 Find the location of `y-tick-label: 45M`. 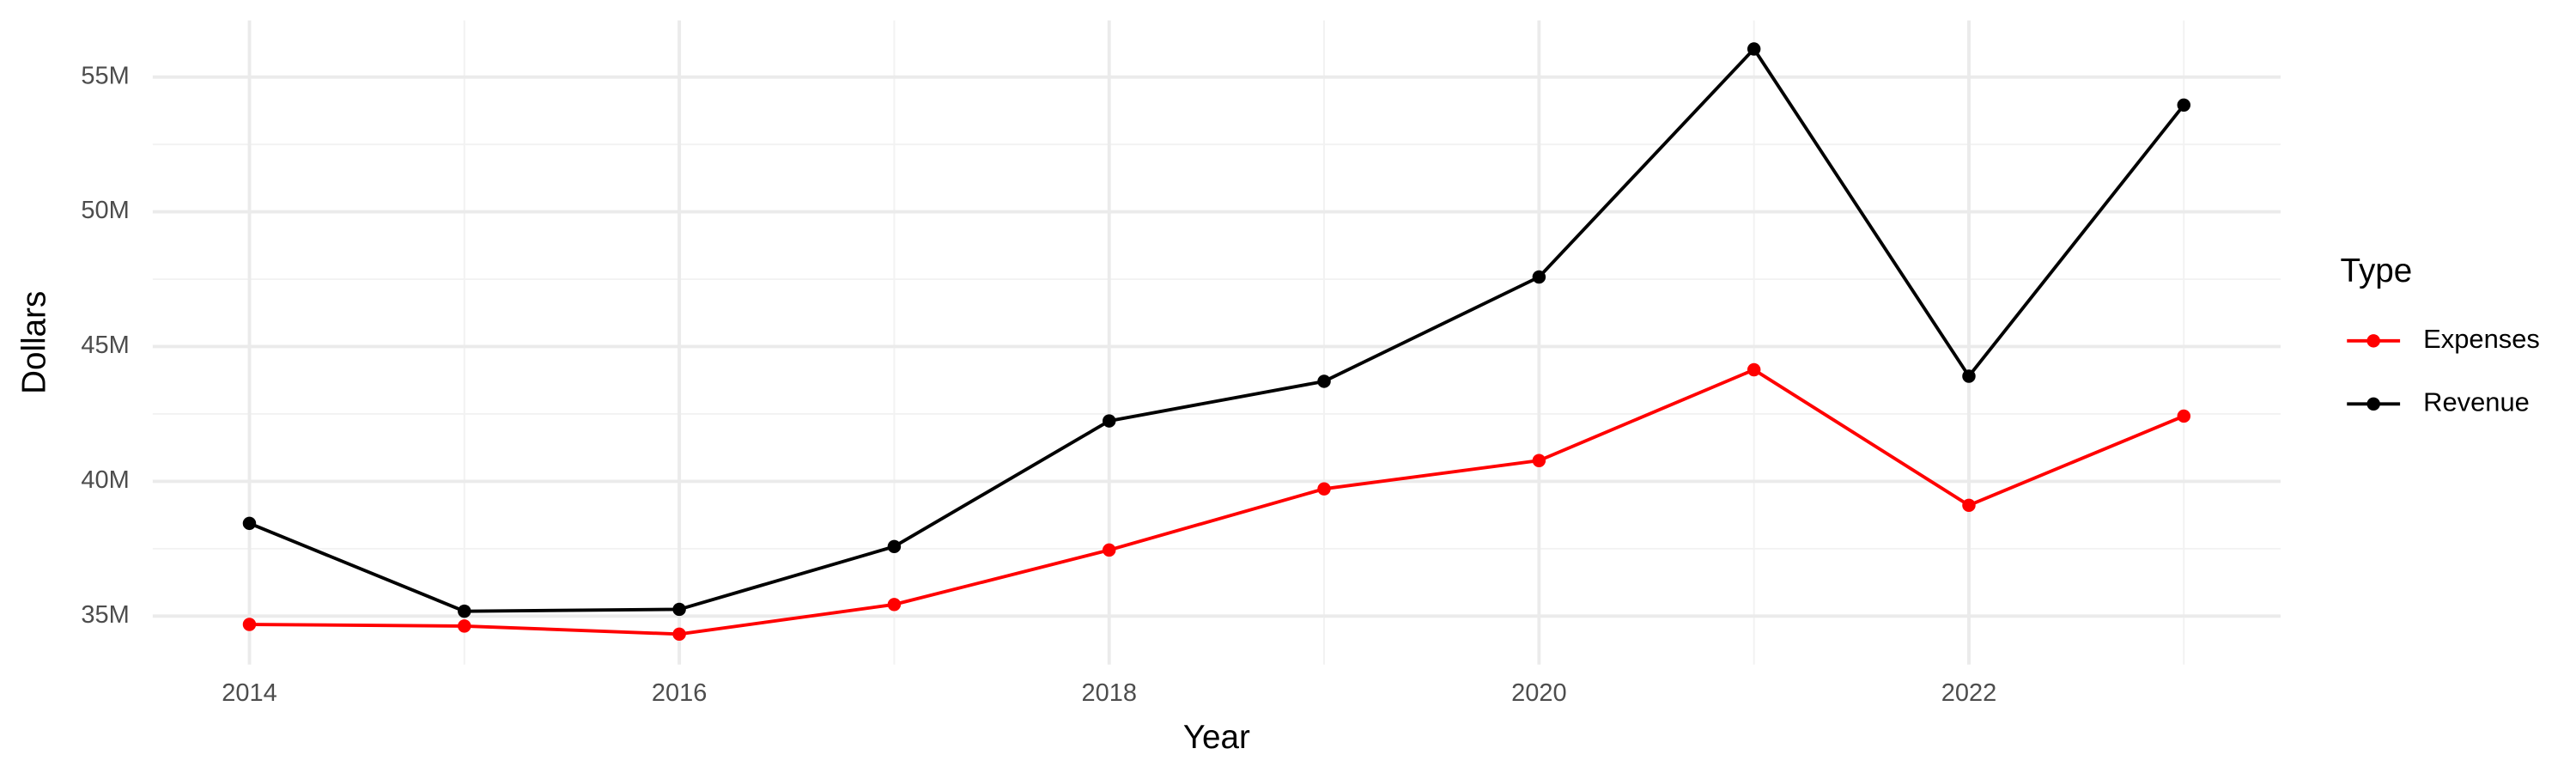

y-tick-label: 45M is located at coordinates (105, 345).